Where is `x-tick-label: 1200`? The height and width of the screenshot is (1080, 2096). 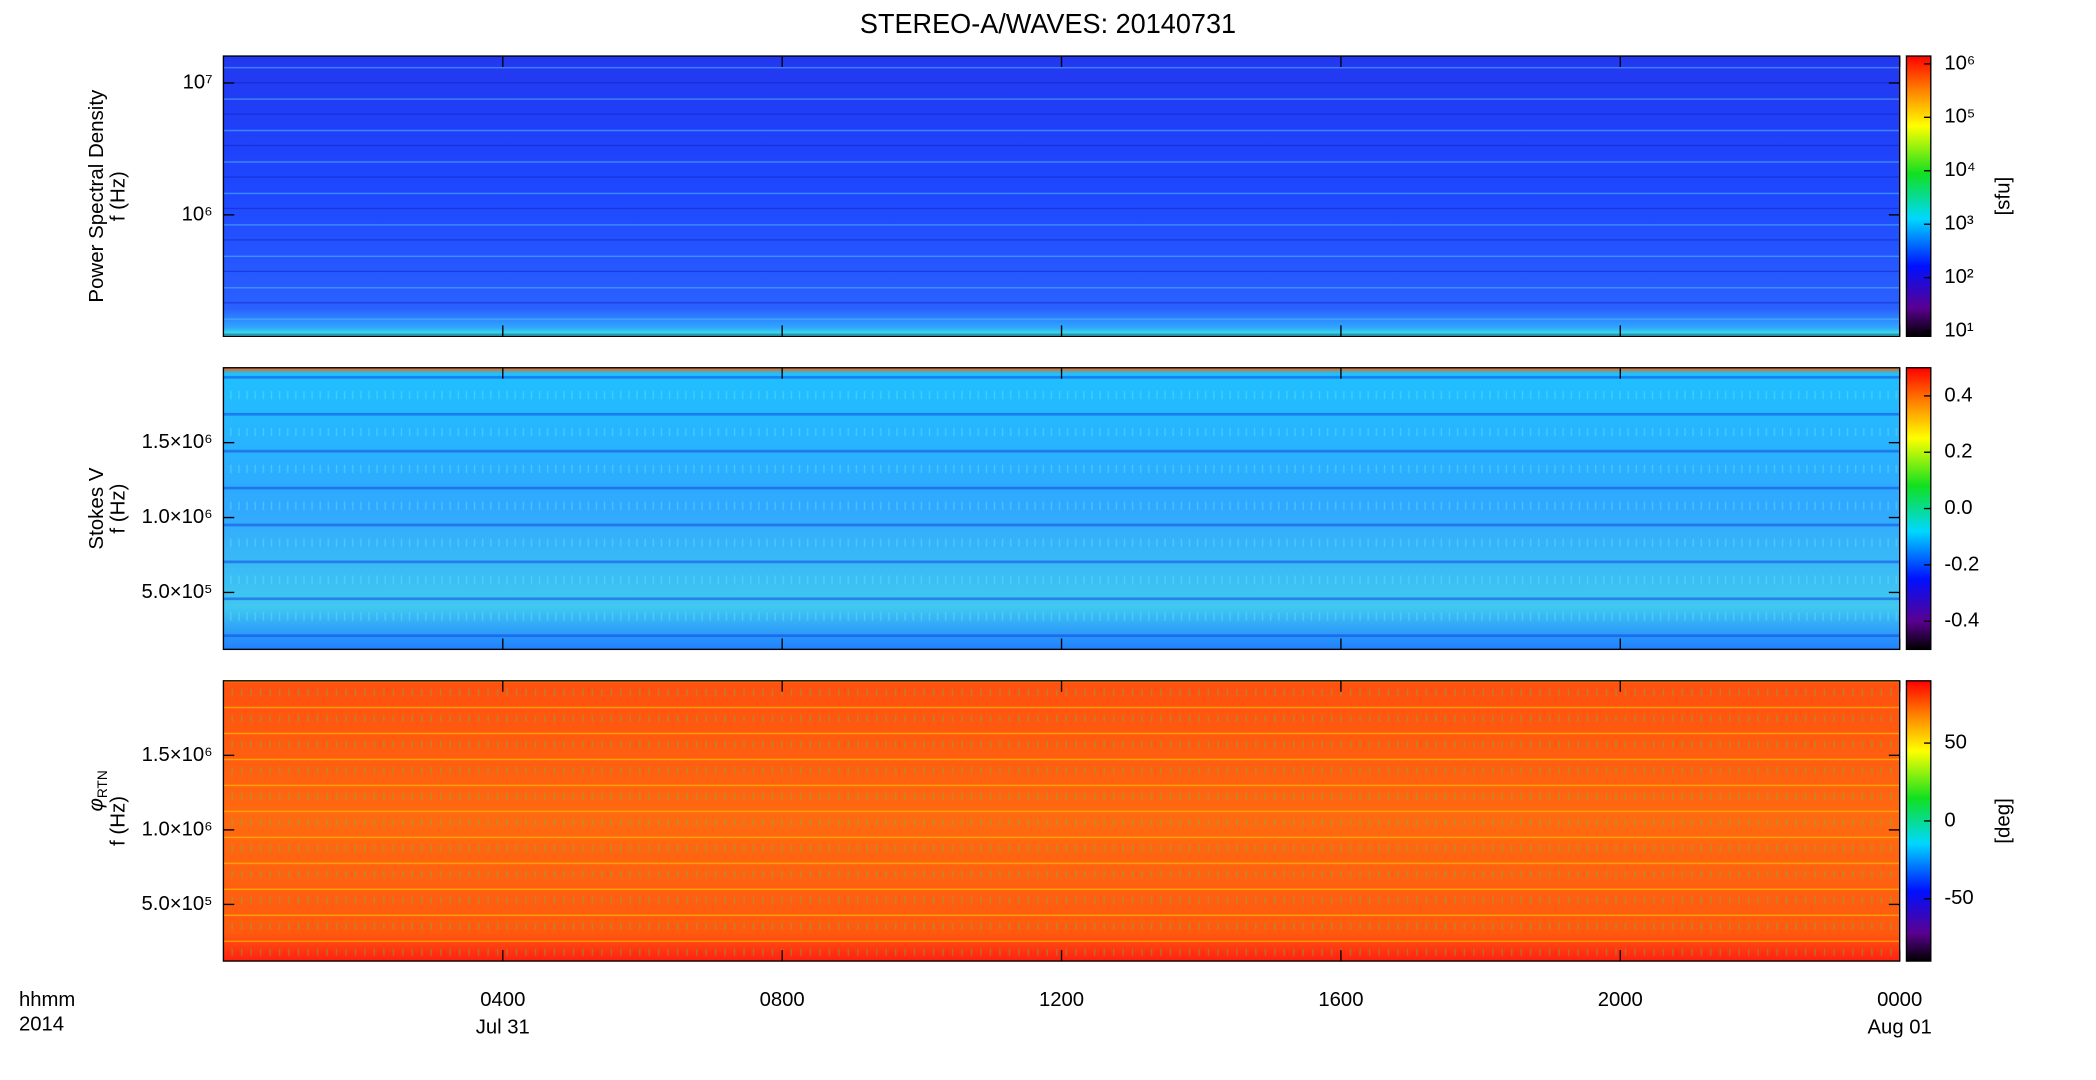 x-tick-label: 1200 is located at coordinates (1061, 1000).